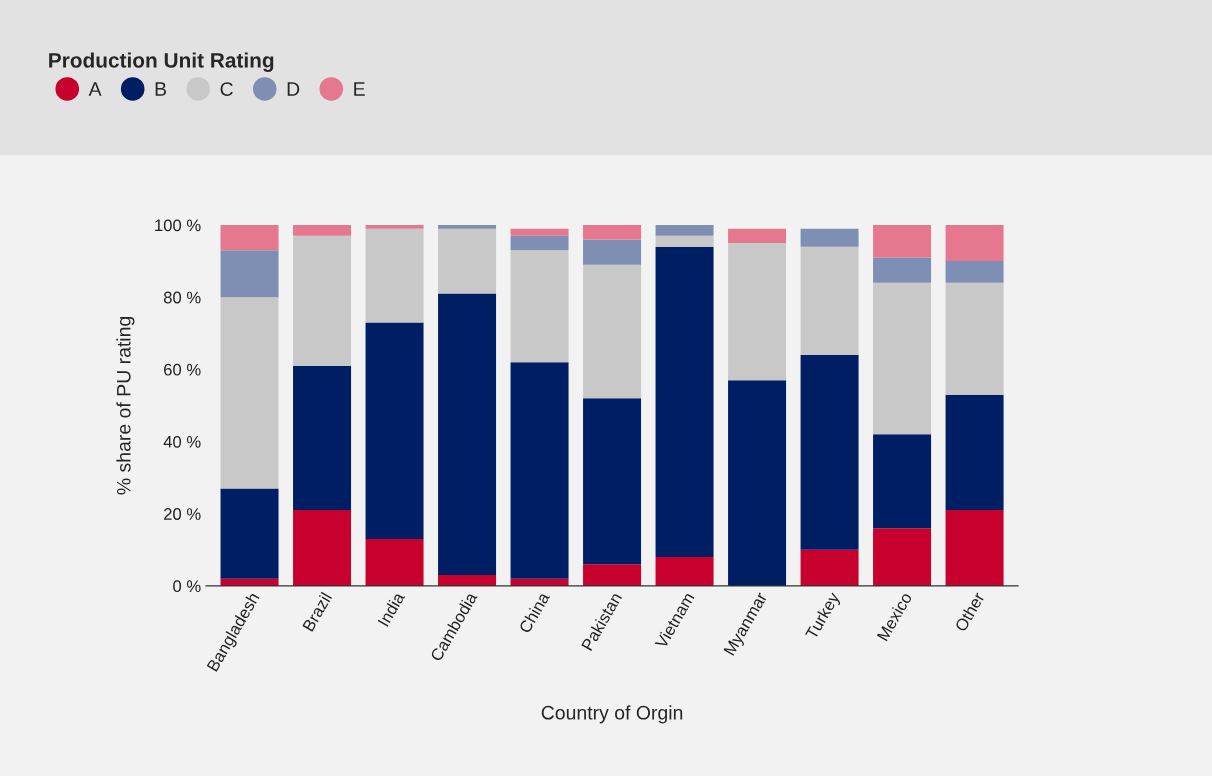 This screenshot has height=776, width=1212. What do you see at coordinates (125, 406) in the screenshot?
I see `y-axis-title: % share of PU rating` at bounding box center [125, 406].